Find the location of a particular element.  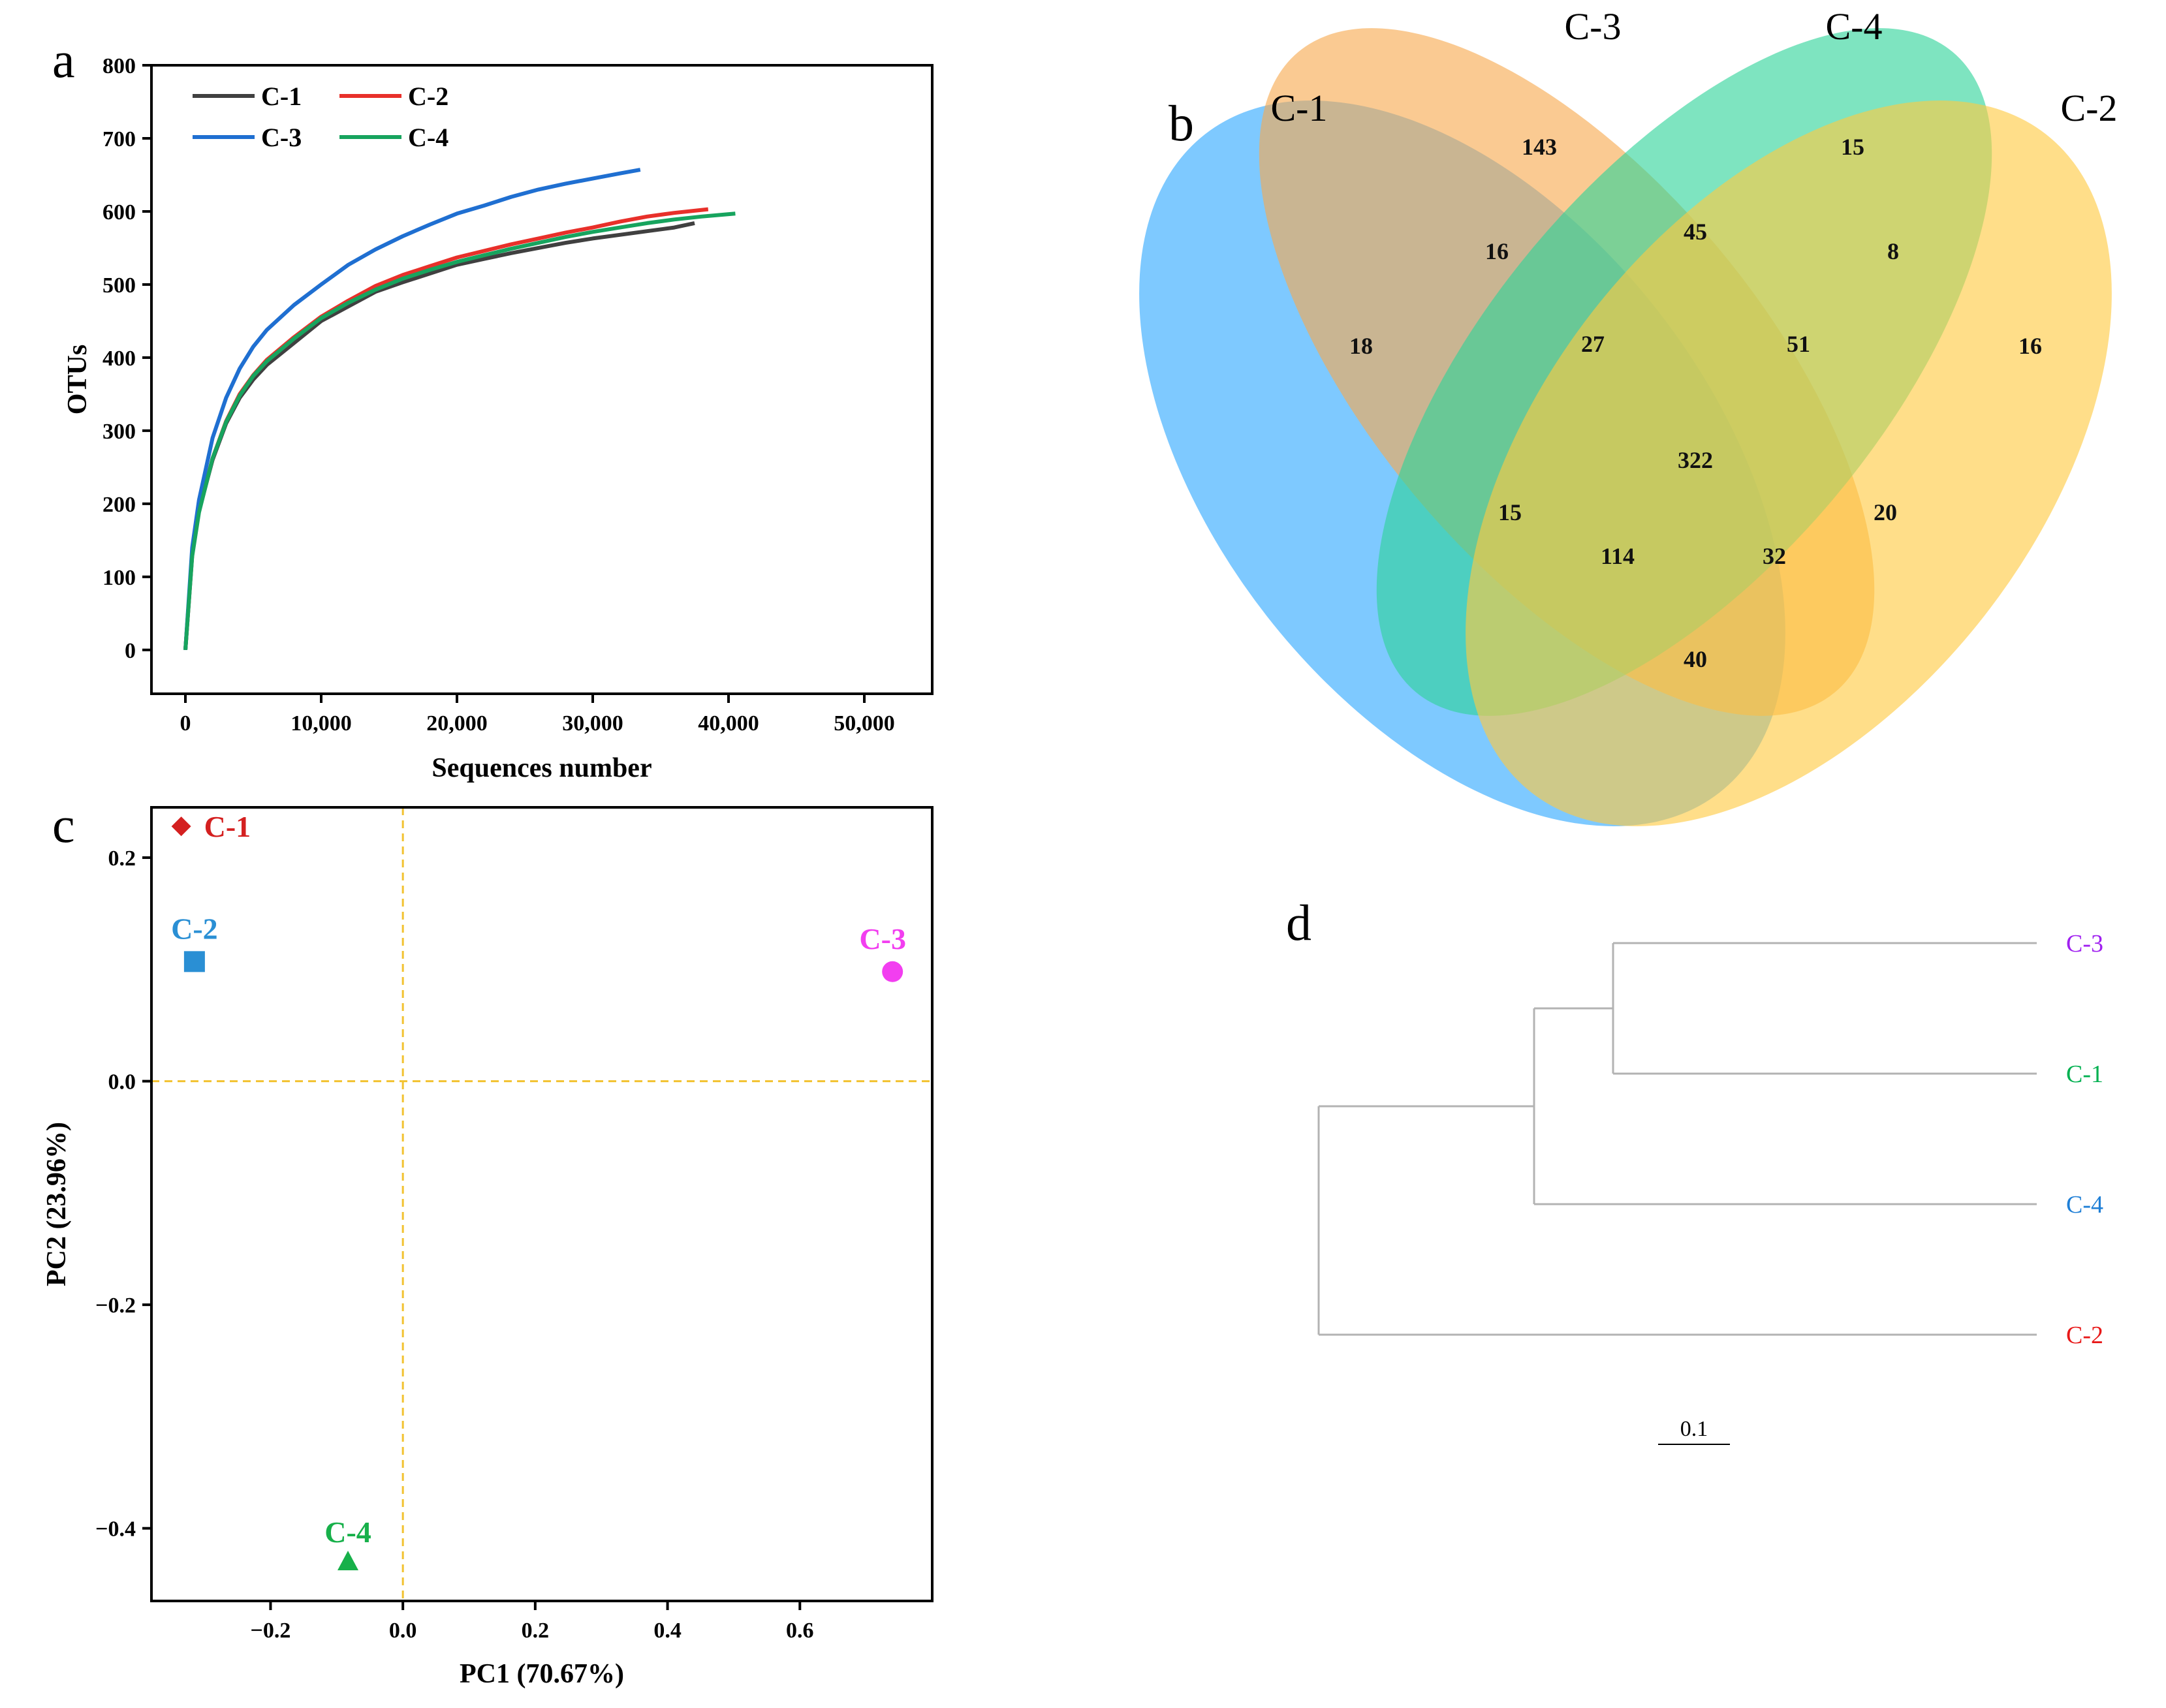

y-tick-label: 700 is located at coordinates (119, 139).